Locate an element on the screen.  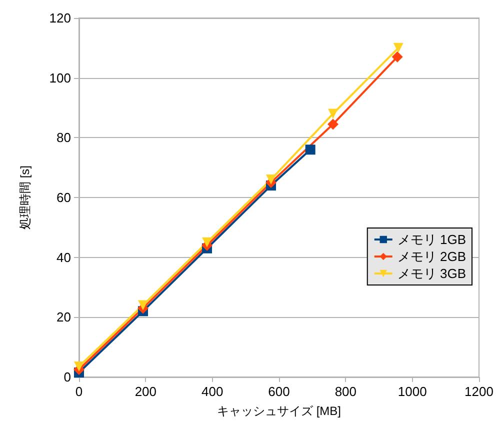
y-tick-label: 100 is located at coordinates (60, 78).